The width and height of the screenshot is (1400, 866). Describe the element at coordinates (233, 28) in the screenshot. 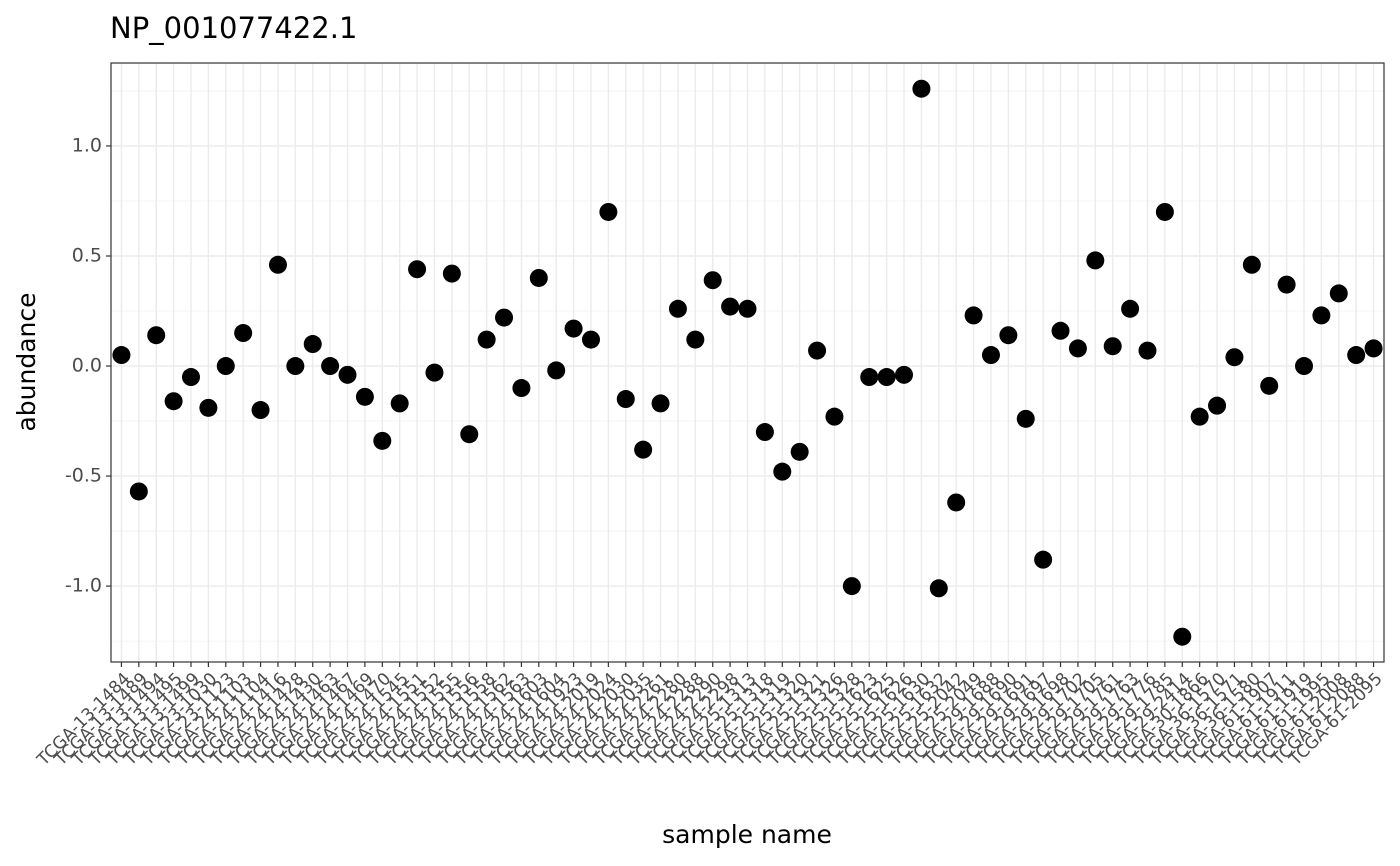

I see `chart-title: NP_001077422.1` at that location.